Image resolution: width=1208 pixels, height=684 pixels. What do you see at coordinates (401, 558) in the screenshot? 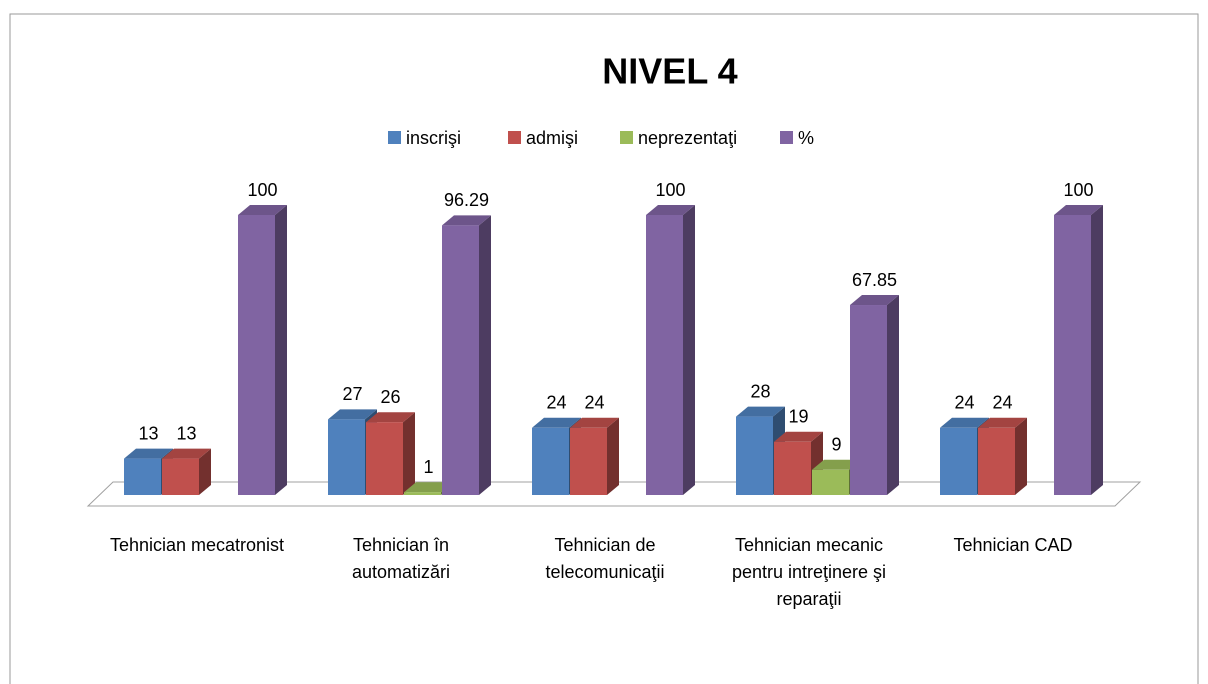
I see `x-tick-label: Tehnician în automatizări` at bounding box center [401, 558].